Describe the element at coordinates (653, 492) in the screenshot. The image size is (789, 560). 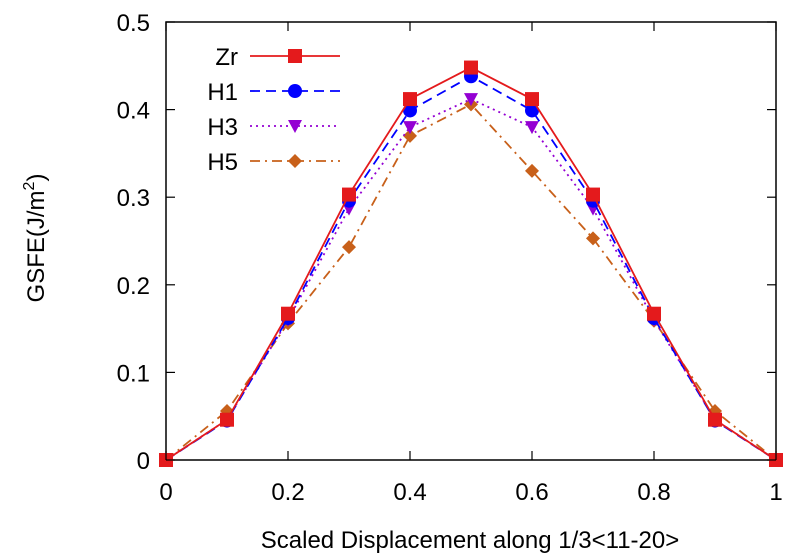
I see `x-tick-label: 0.8` at that location.